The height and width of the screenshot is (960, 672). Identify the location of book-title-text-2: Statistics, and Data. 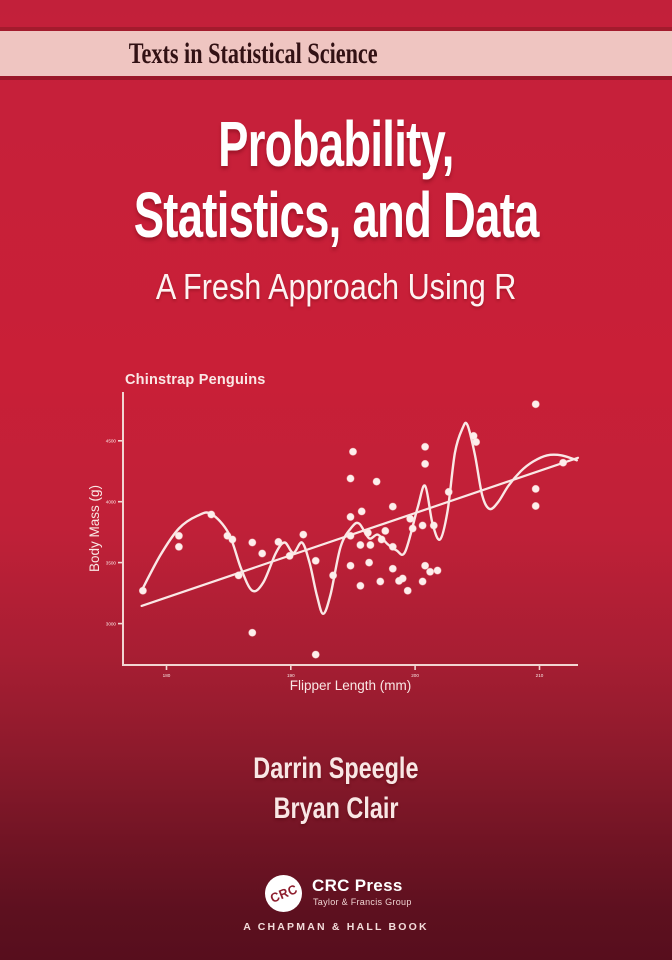
(336, 215).